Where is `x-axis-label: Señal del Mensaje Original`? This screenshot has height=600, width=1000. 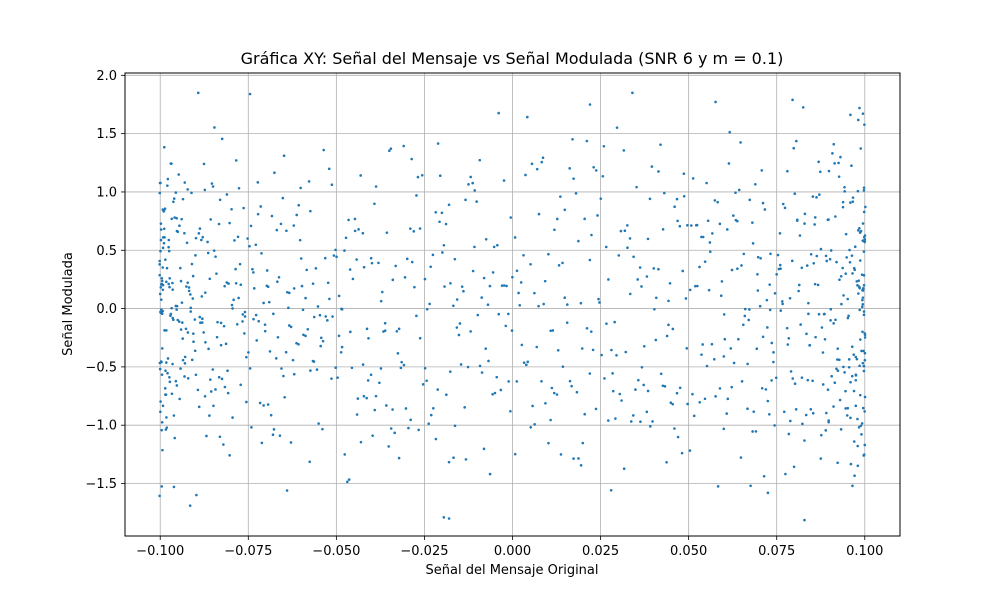
x-axis-label: Señal del Mensaje Original is located at coordinates (512, 570).